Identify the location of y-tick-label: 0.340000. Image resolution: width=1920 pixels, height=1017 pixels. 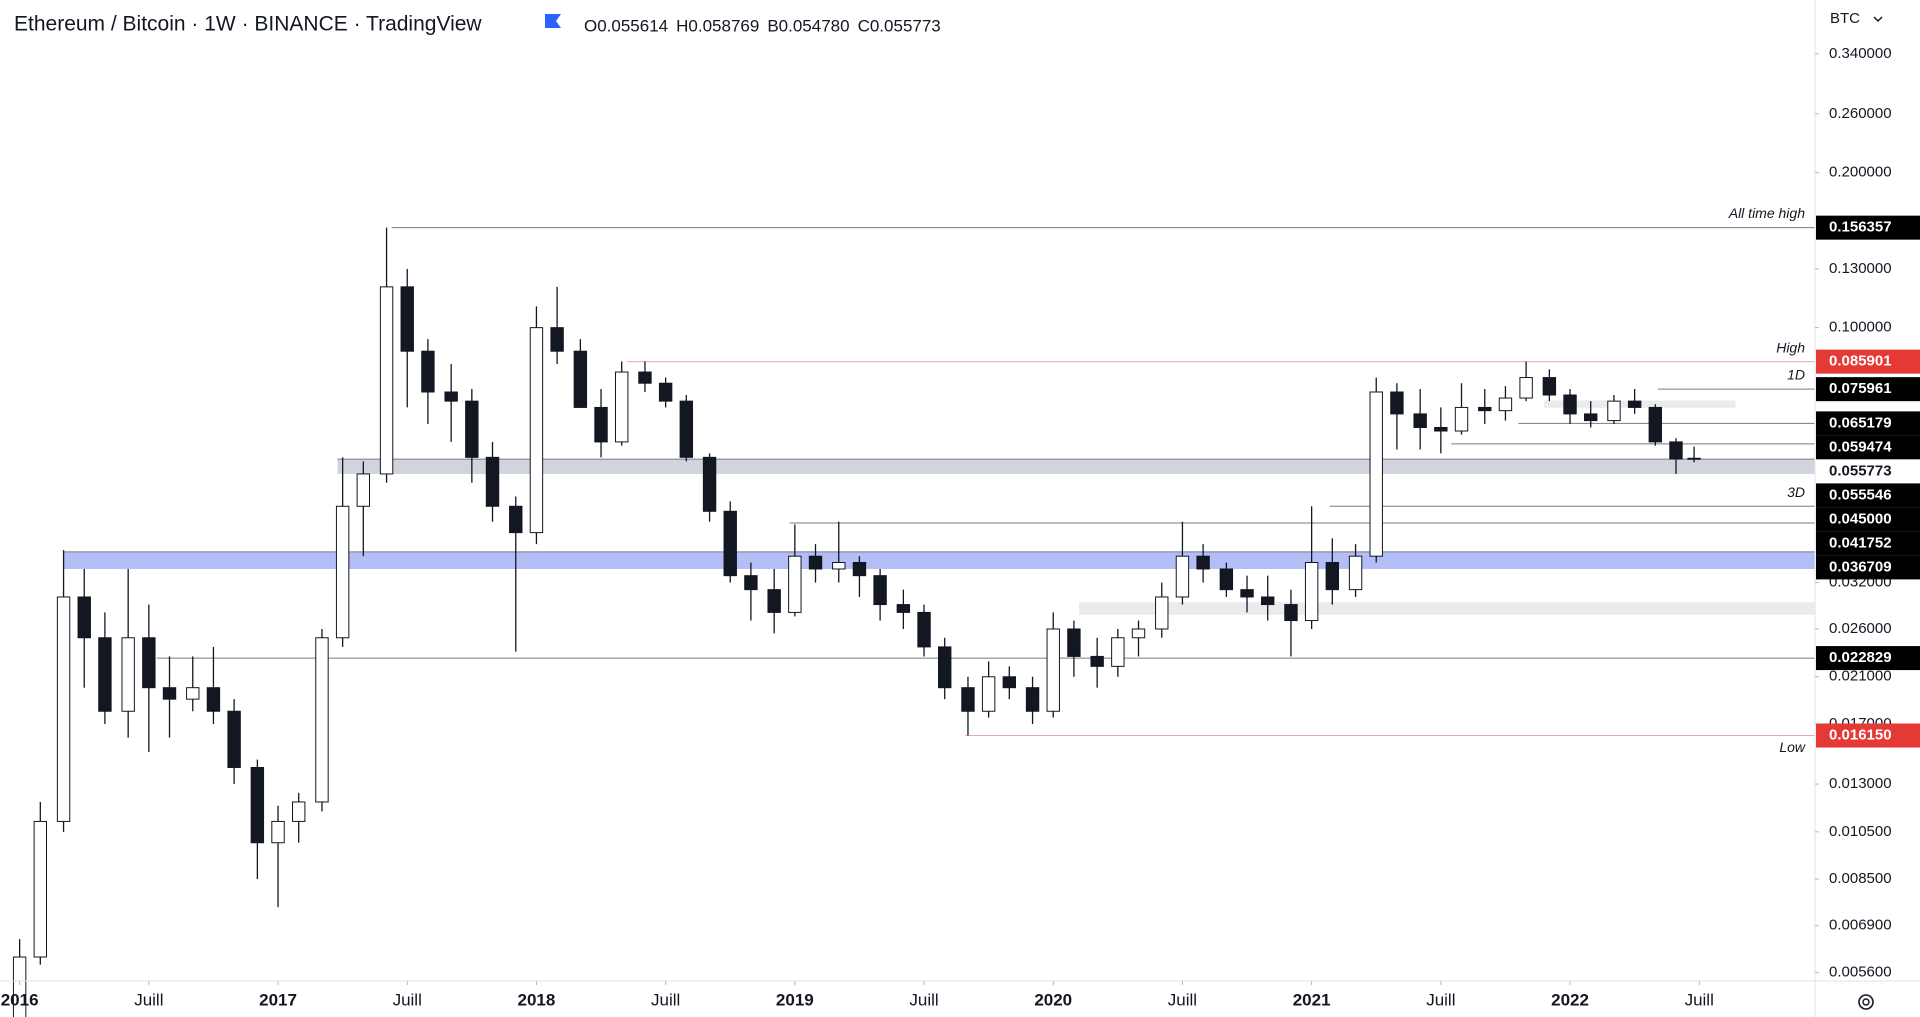
(1860, 53).